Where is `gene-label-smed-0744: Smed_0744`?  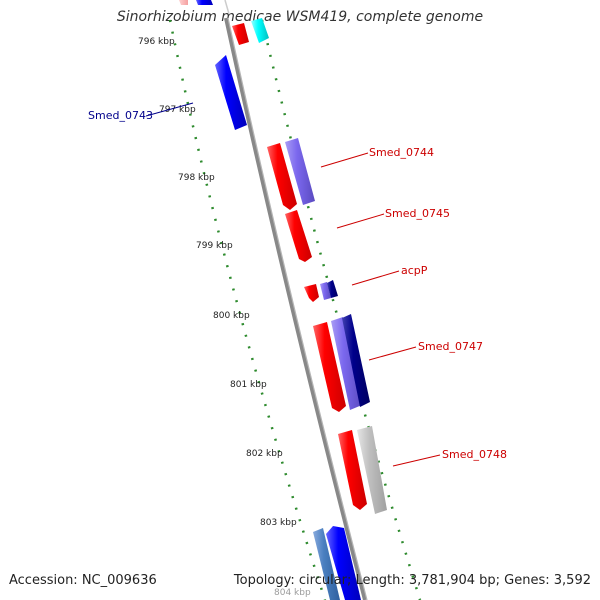 gene-label-smed-0744: Smed_0744 is located at coordinates (401, 152).